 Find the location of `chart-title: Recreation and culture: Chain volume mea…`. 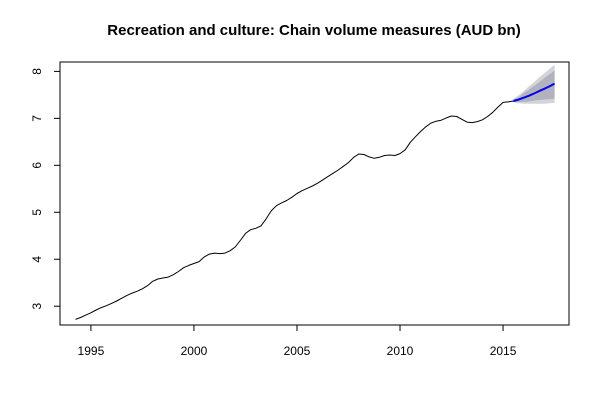

chart-title: Recreation and culture: Chain volume mea… is located at coordinates (313, 30).